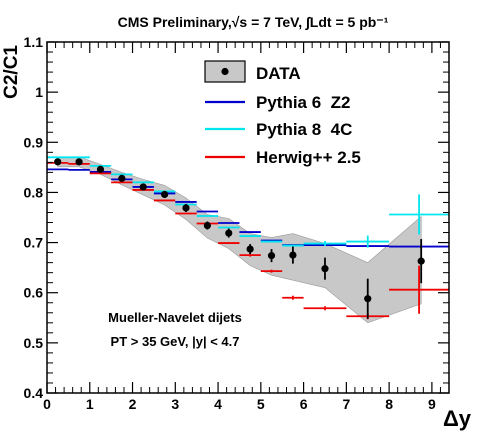 This screenshot has height=436, width=498. Describe the element at coordinates (175, 341) in the screenshot. I see `annotation-cuts: PT > 35 GeV, |y| < 4.7` at that location.